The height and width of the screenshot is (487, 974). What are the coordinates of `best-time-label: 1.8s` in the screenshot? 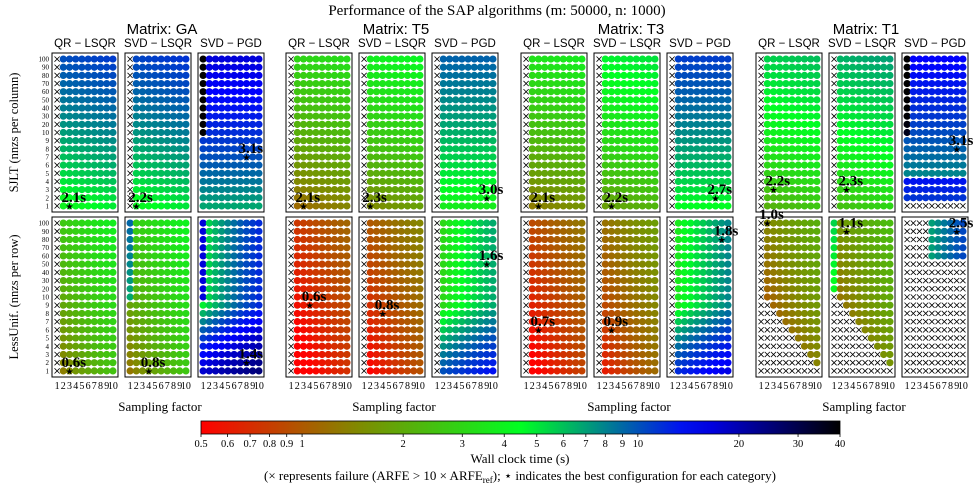 It's located at (726, 232).